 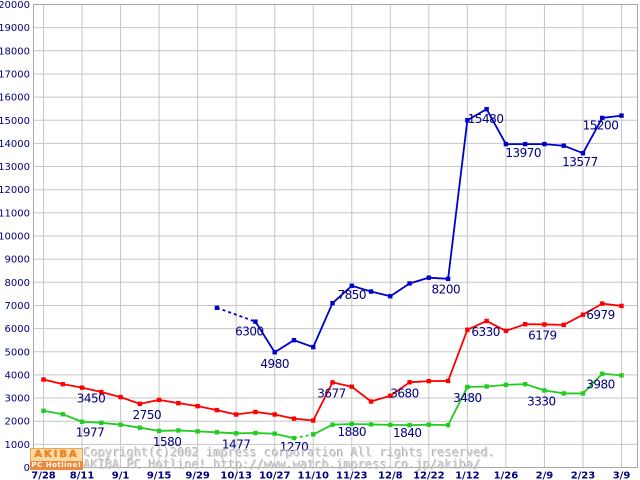 What do you see at coordinates (15, 144) in the screenshot?
I see `y-tick-label: 14000` at bounding box center [15, 144].